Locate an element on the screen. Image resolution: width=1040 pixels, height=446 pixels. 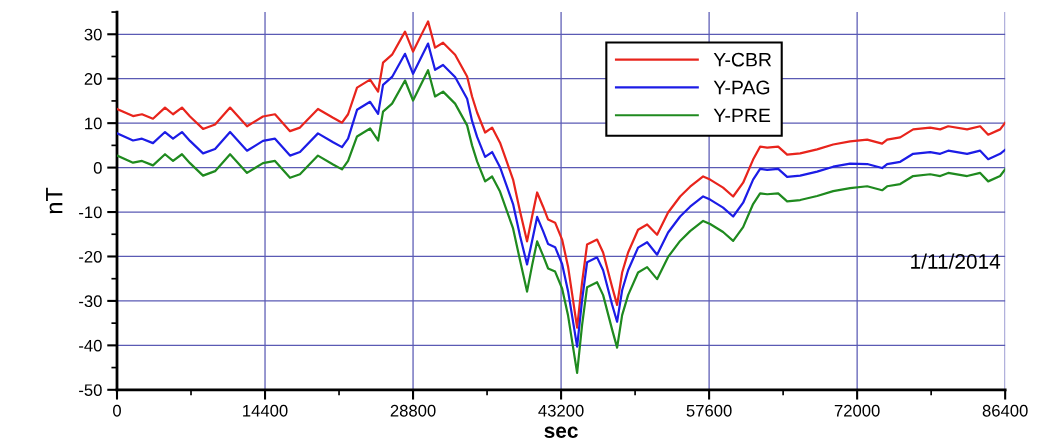
y-tick-label: 10 is located at coordinates (93, 123).